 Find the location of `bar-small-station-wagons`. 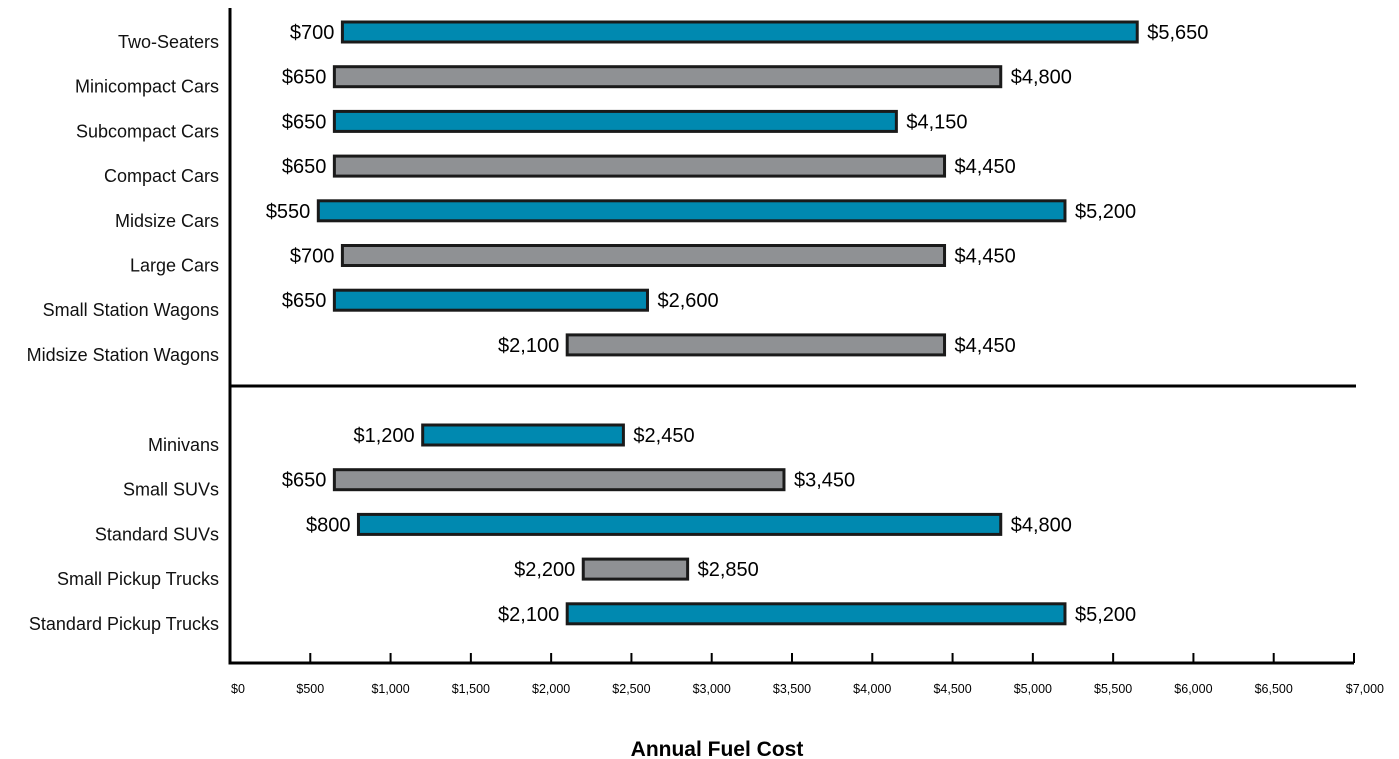

bar-small-station-wagons is located at coordinates (490, 300).